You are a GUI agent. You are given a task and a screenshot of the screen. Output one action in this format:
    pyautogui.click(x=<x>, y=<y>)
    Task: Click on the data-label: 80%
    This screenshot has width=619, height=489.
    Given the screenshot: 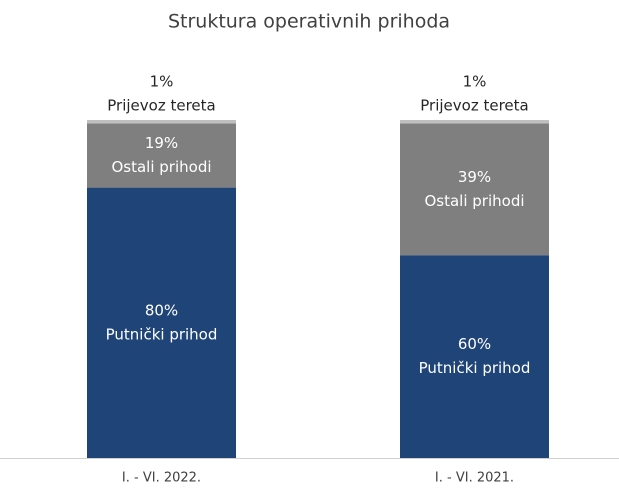 What is the action you would take?
    pyautogui.click(x=161, y=310)
    